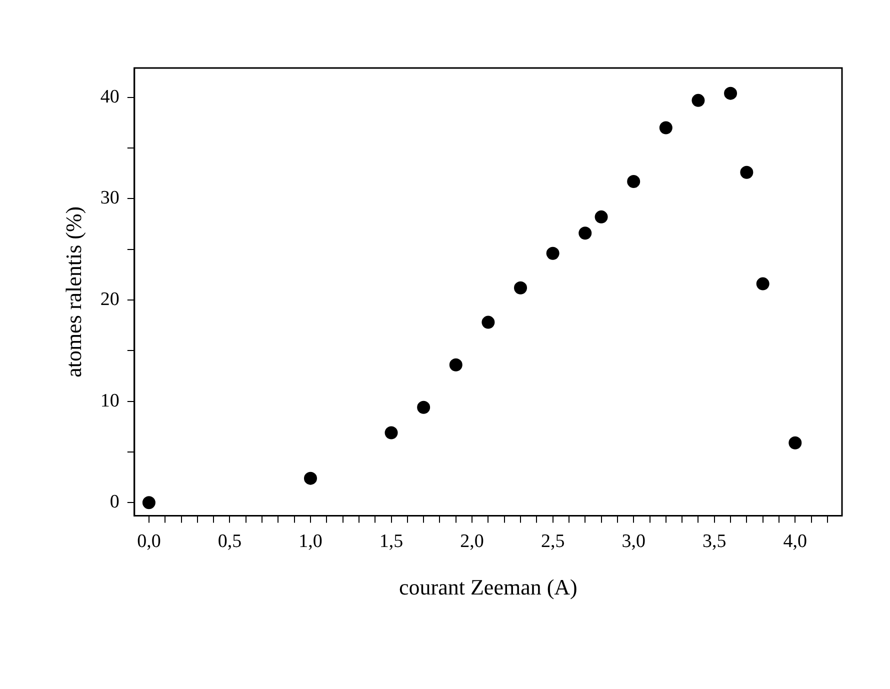  Describe the element at coordinates (110, 198) in the screenshot. I see `y-tick-label: 30` at that location.